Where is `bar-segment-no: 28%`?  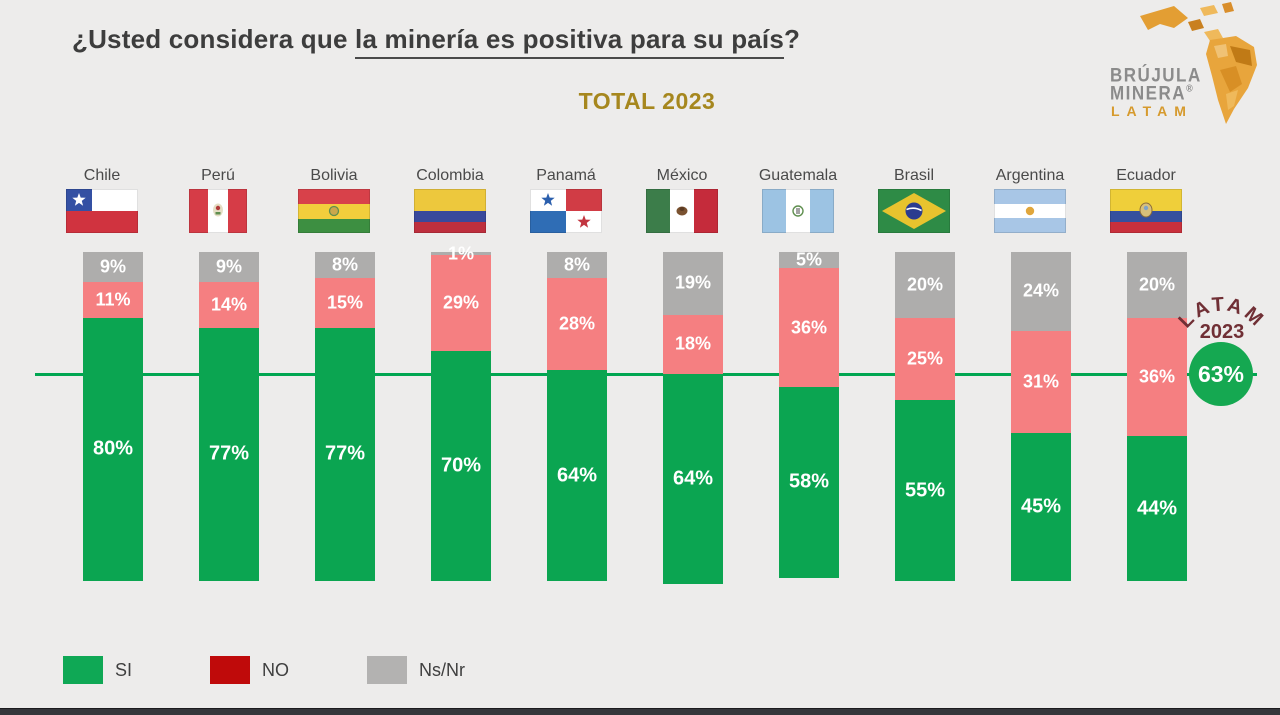 bar-segment-no: 28% is located at coordinates (577, 324).